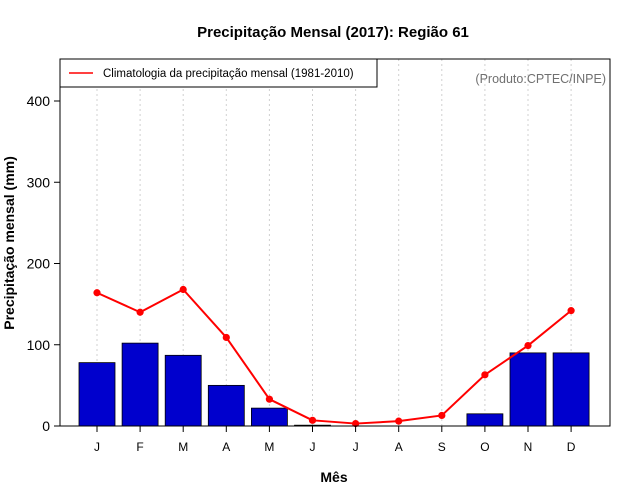 Image resolution: width=640 pixels, height=500 pixels. Describe the element at coordinates (9, 243) in the screenshot. I see `y-axis-title: Precipitação mensal (mm)` at that location.